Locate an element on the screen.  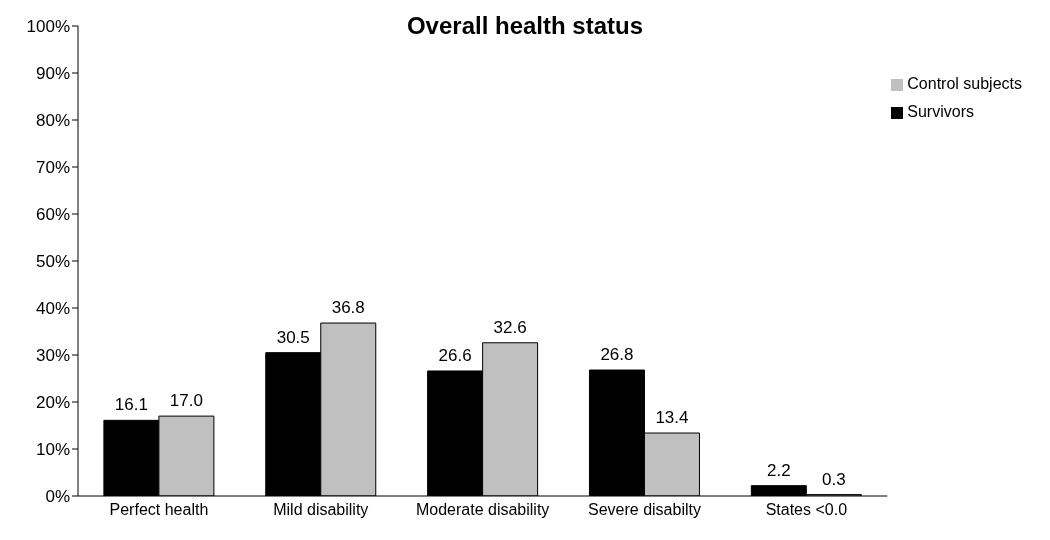
y-tick-label: 50% is located at coordinates (52, 262).